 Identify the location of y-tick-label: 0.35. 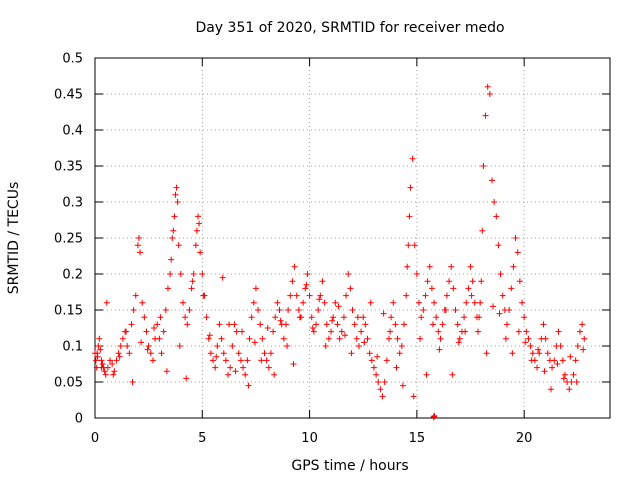
(68, 167).